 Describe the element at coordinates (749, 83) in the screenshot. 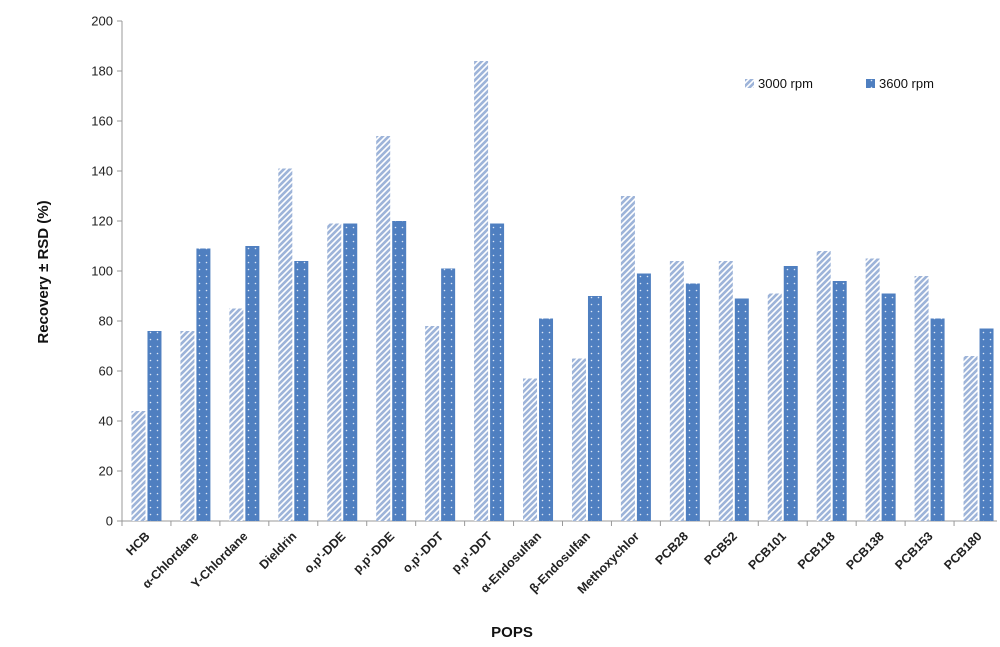

I see `legend-swatch-3000rpm` at that location.